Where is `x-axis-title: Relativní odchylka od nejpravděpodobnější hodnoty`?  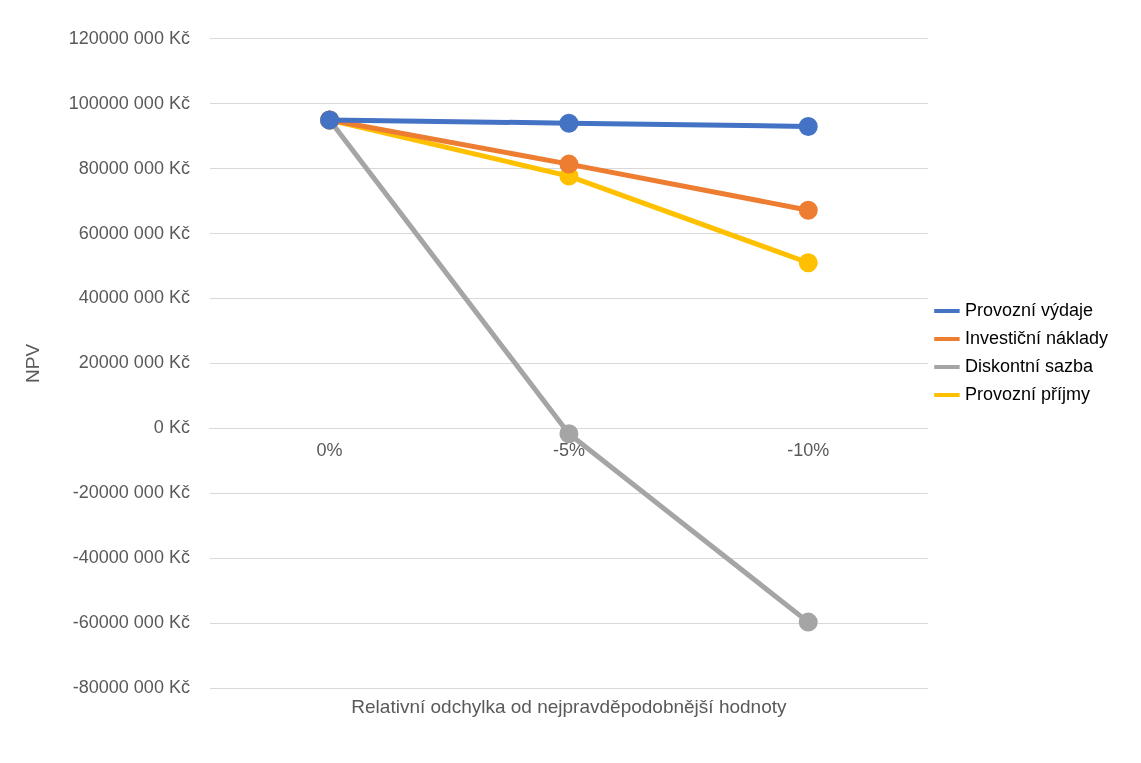 x-axis-title: Relativní odchylka od nejpravděpodobnější hodnoty is located at coordinates (569, 706).